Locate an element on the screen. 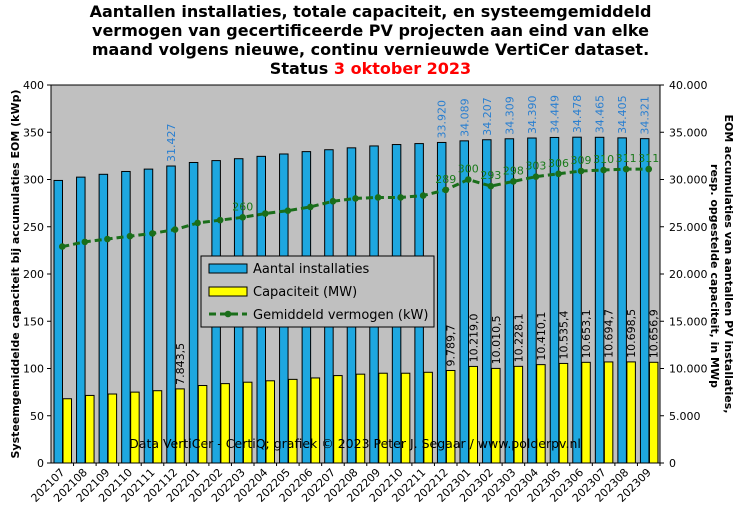  right-axis-label-line-2: resp. opgestelde capaciteit, in MWp is located at coordinates (714, 276).